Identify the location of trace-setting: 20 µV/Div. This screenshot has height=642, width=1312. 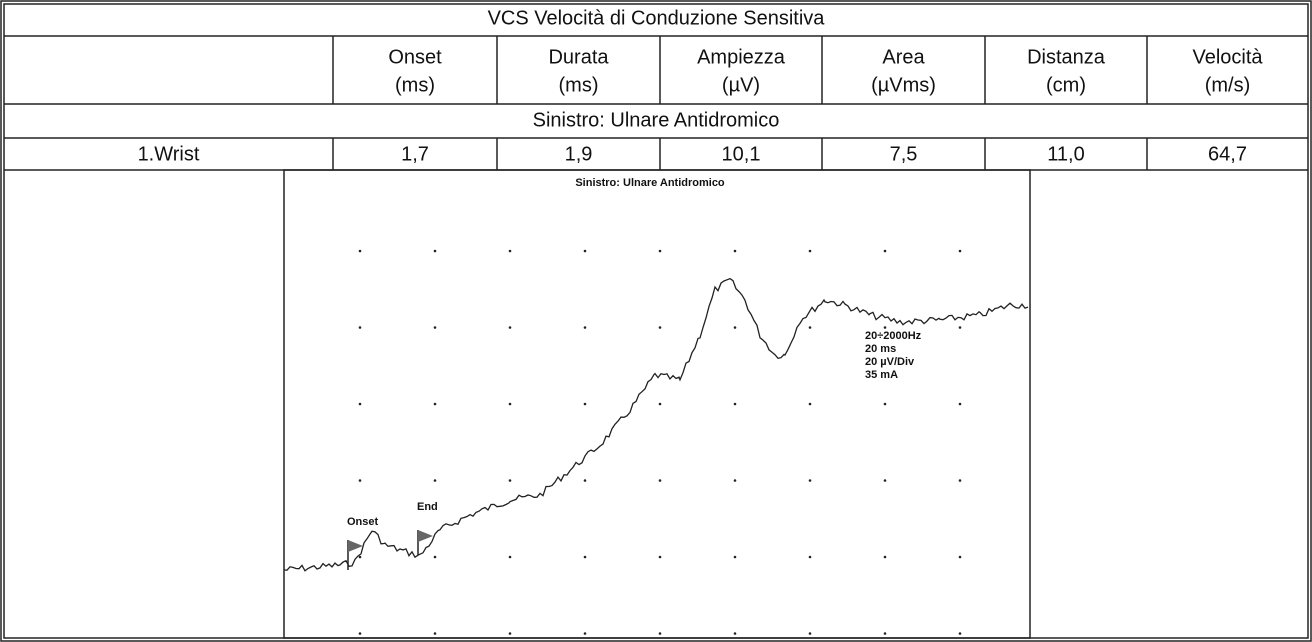
(890, 362).